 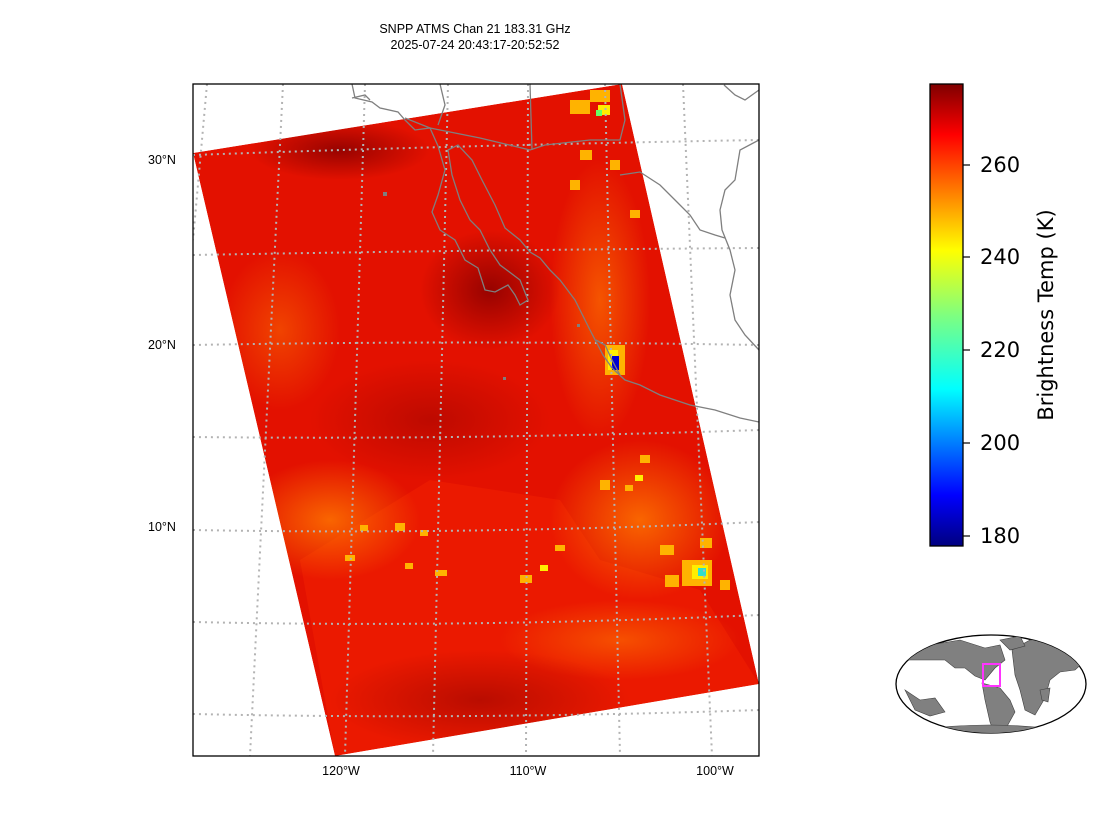 I want to click on lon-label-110w: 110°W, so click(x=528, y=771).